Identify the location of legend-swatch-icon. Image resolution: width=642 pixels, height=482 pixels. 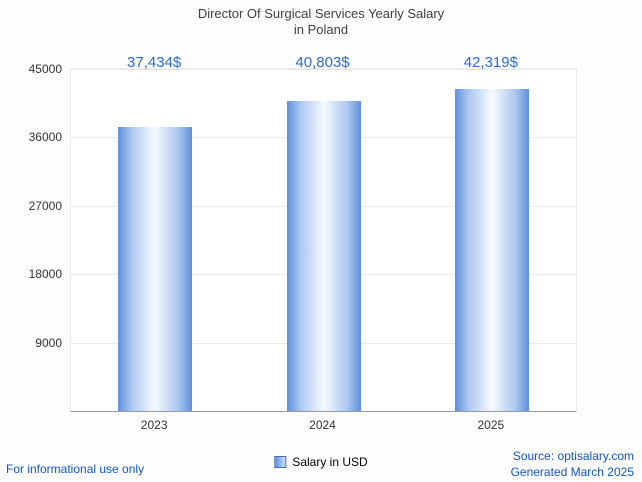
(280, 462).